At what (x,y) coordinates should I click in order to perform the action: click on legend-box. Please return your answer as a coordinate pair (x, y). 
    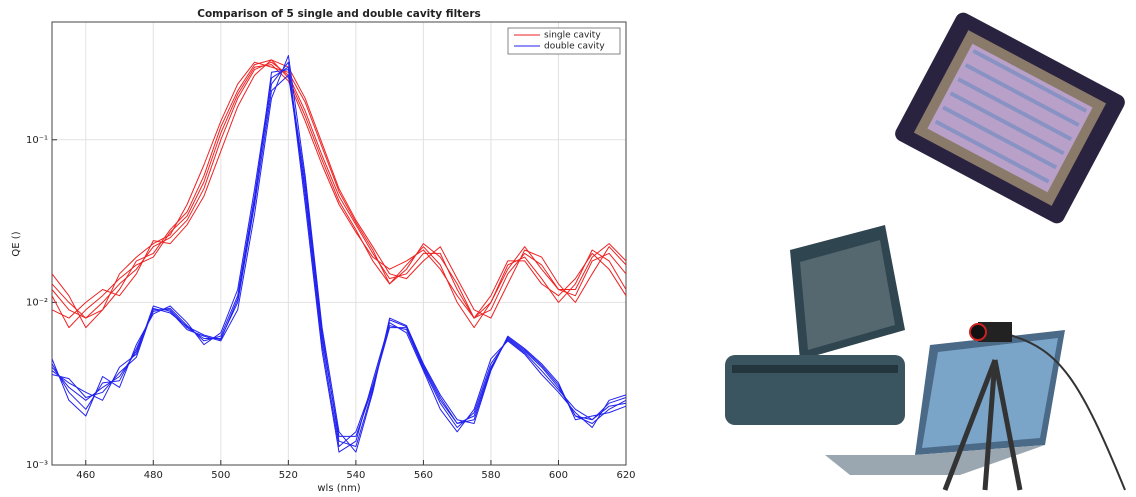
    Looking at the image, I should click on (564, 41).